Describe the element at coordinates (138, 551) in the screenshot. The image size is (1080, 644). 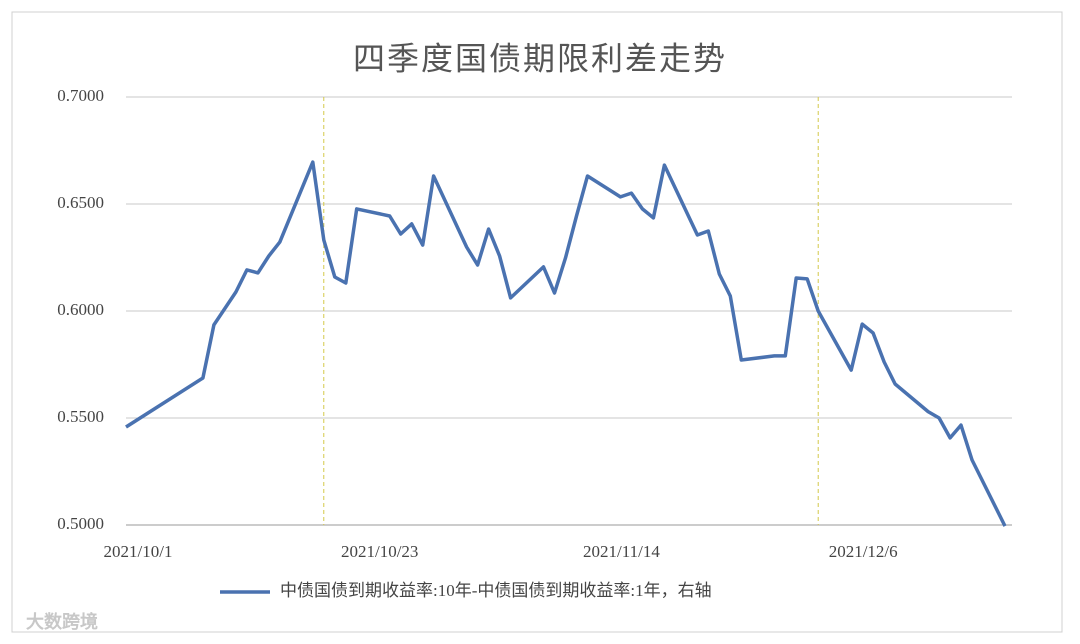
I see `x-tick-label: 2021/10/1` at that location.